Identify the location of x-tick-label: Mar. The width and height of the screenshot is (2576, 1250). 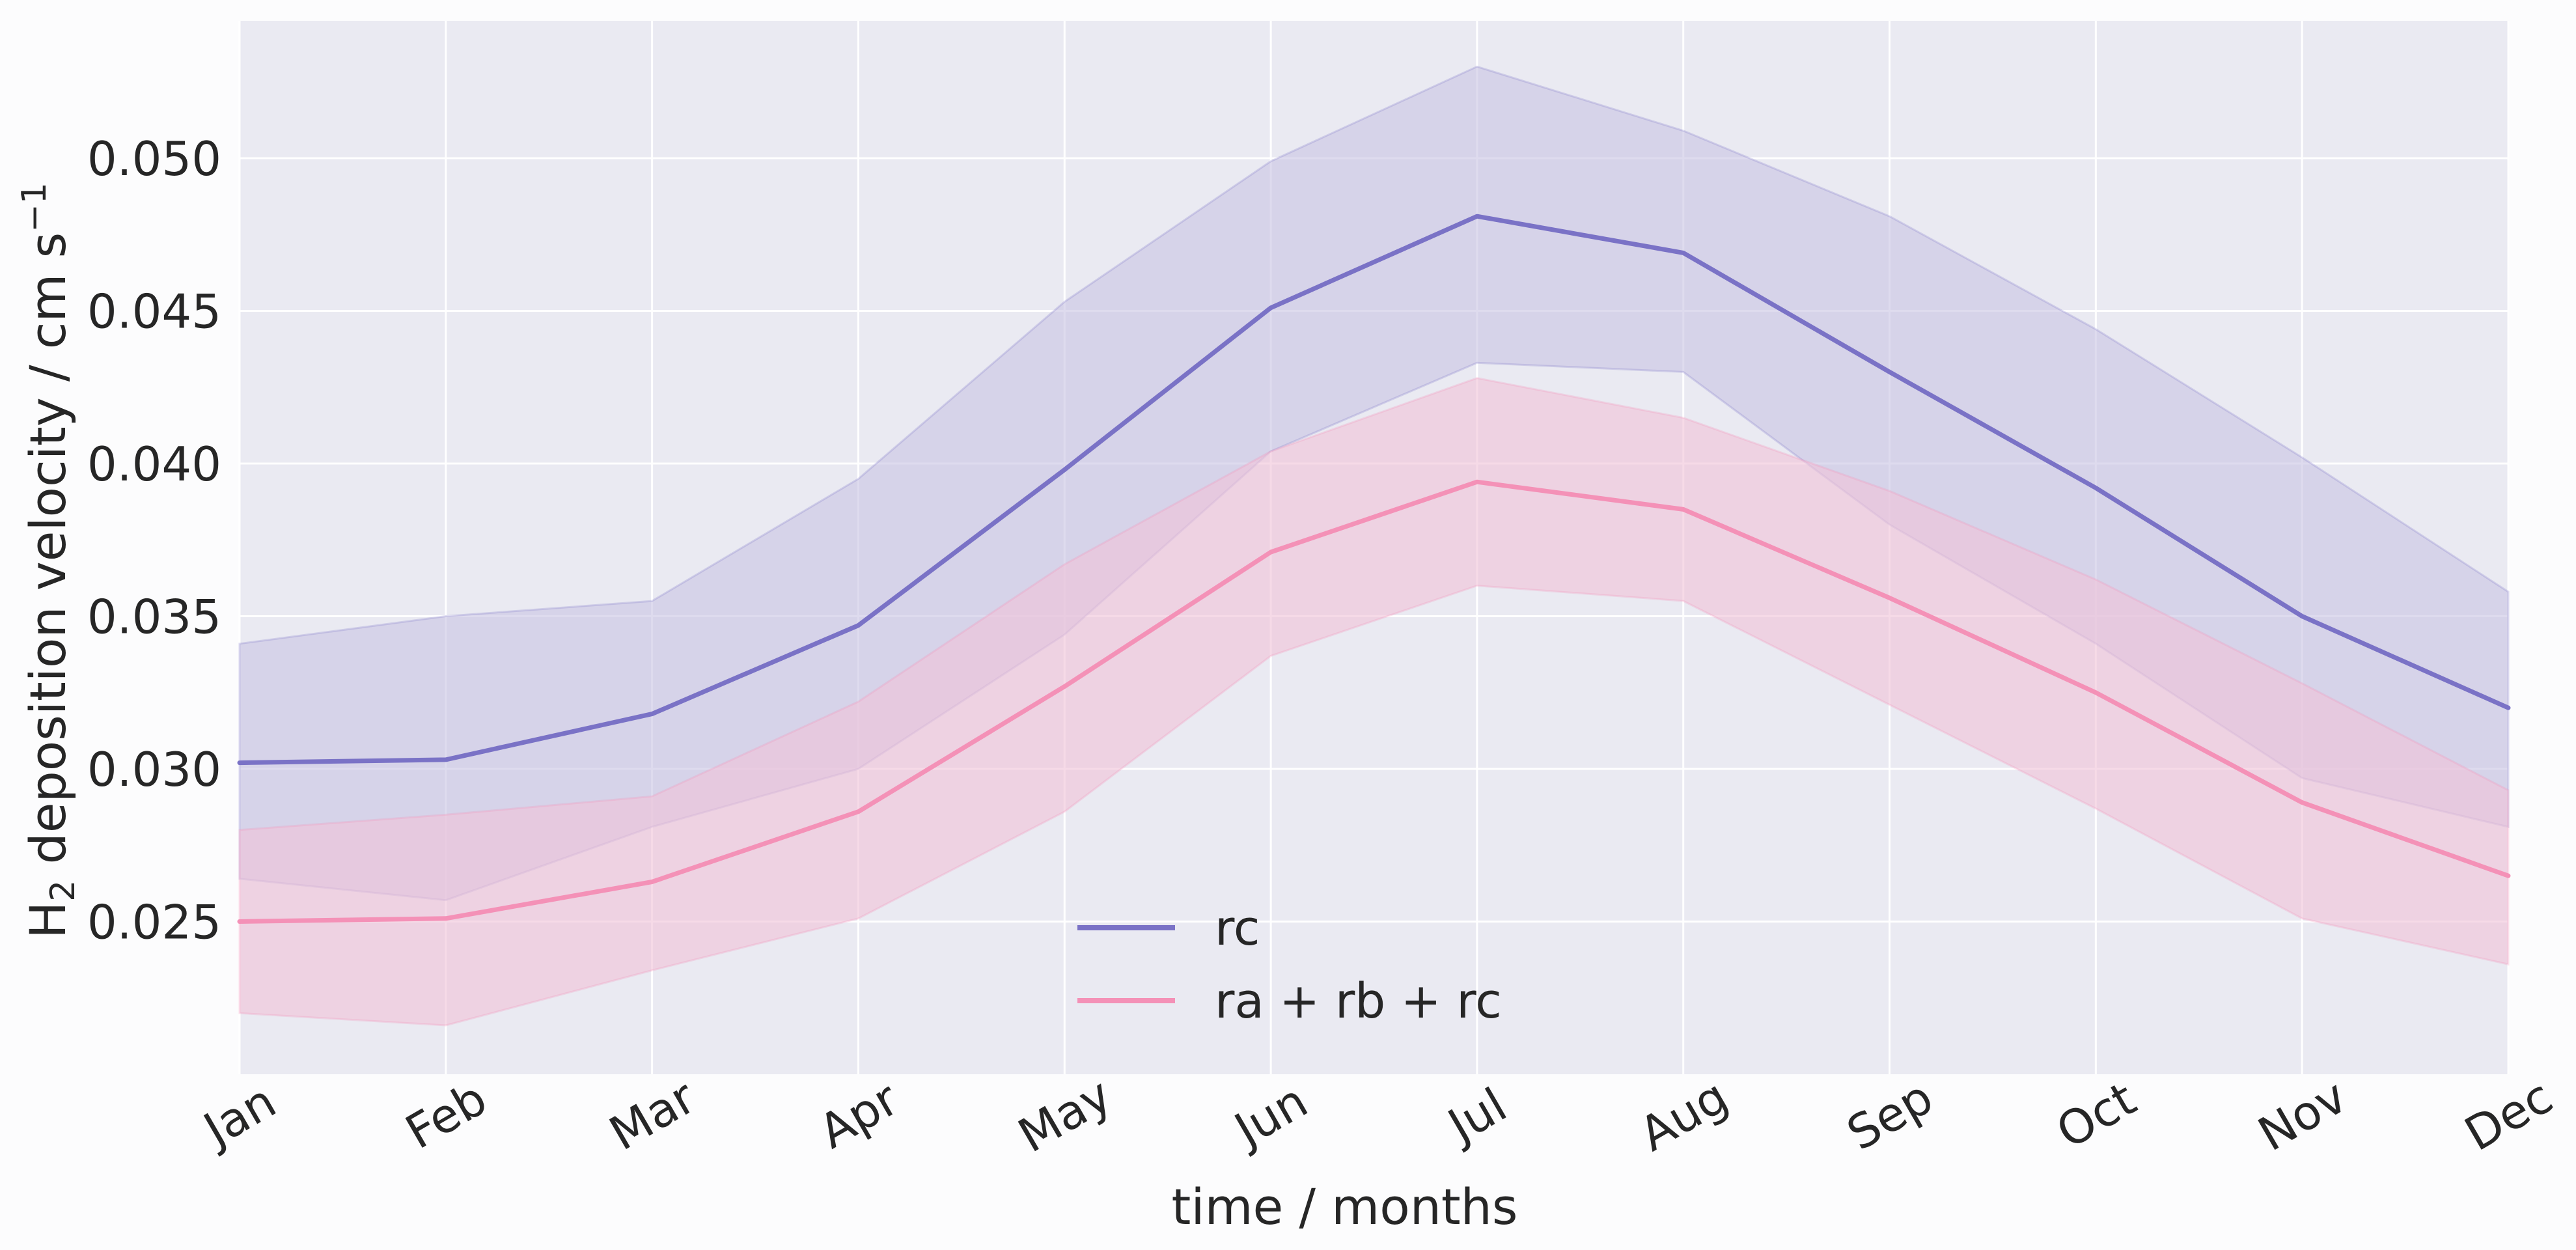
(652, 1115).